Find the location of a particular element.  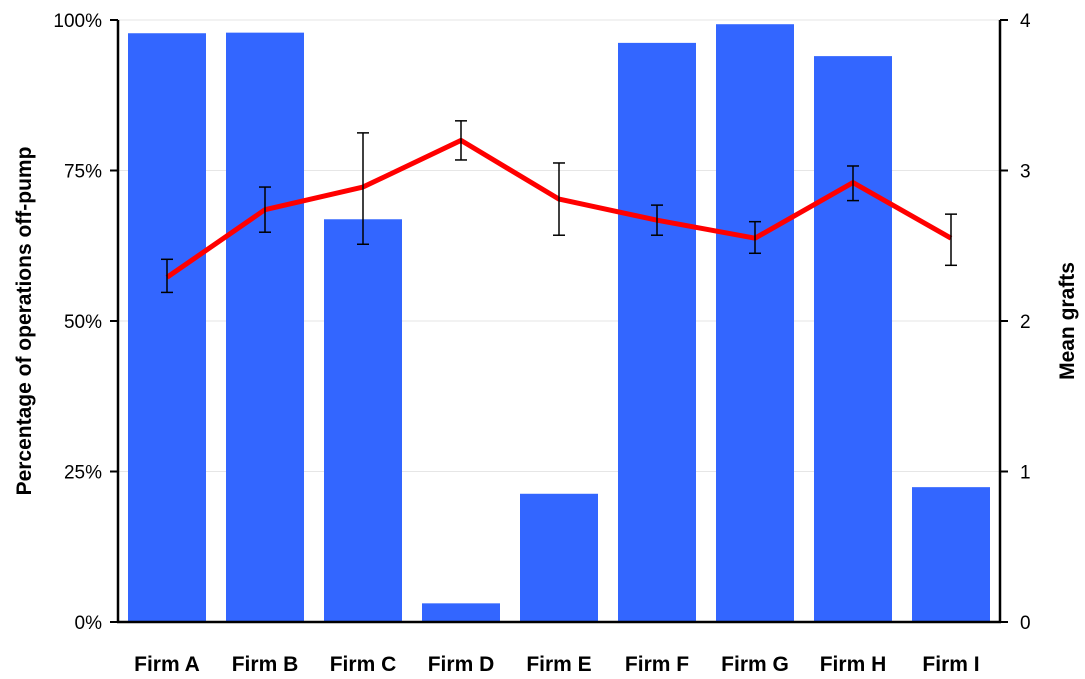

category-label: Firm C is located at coordinates (363, 664).